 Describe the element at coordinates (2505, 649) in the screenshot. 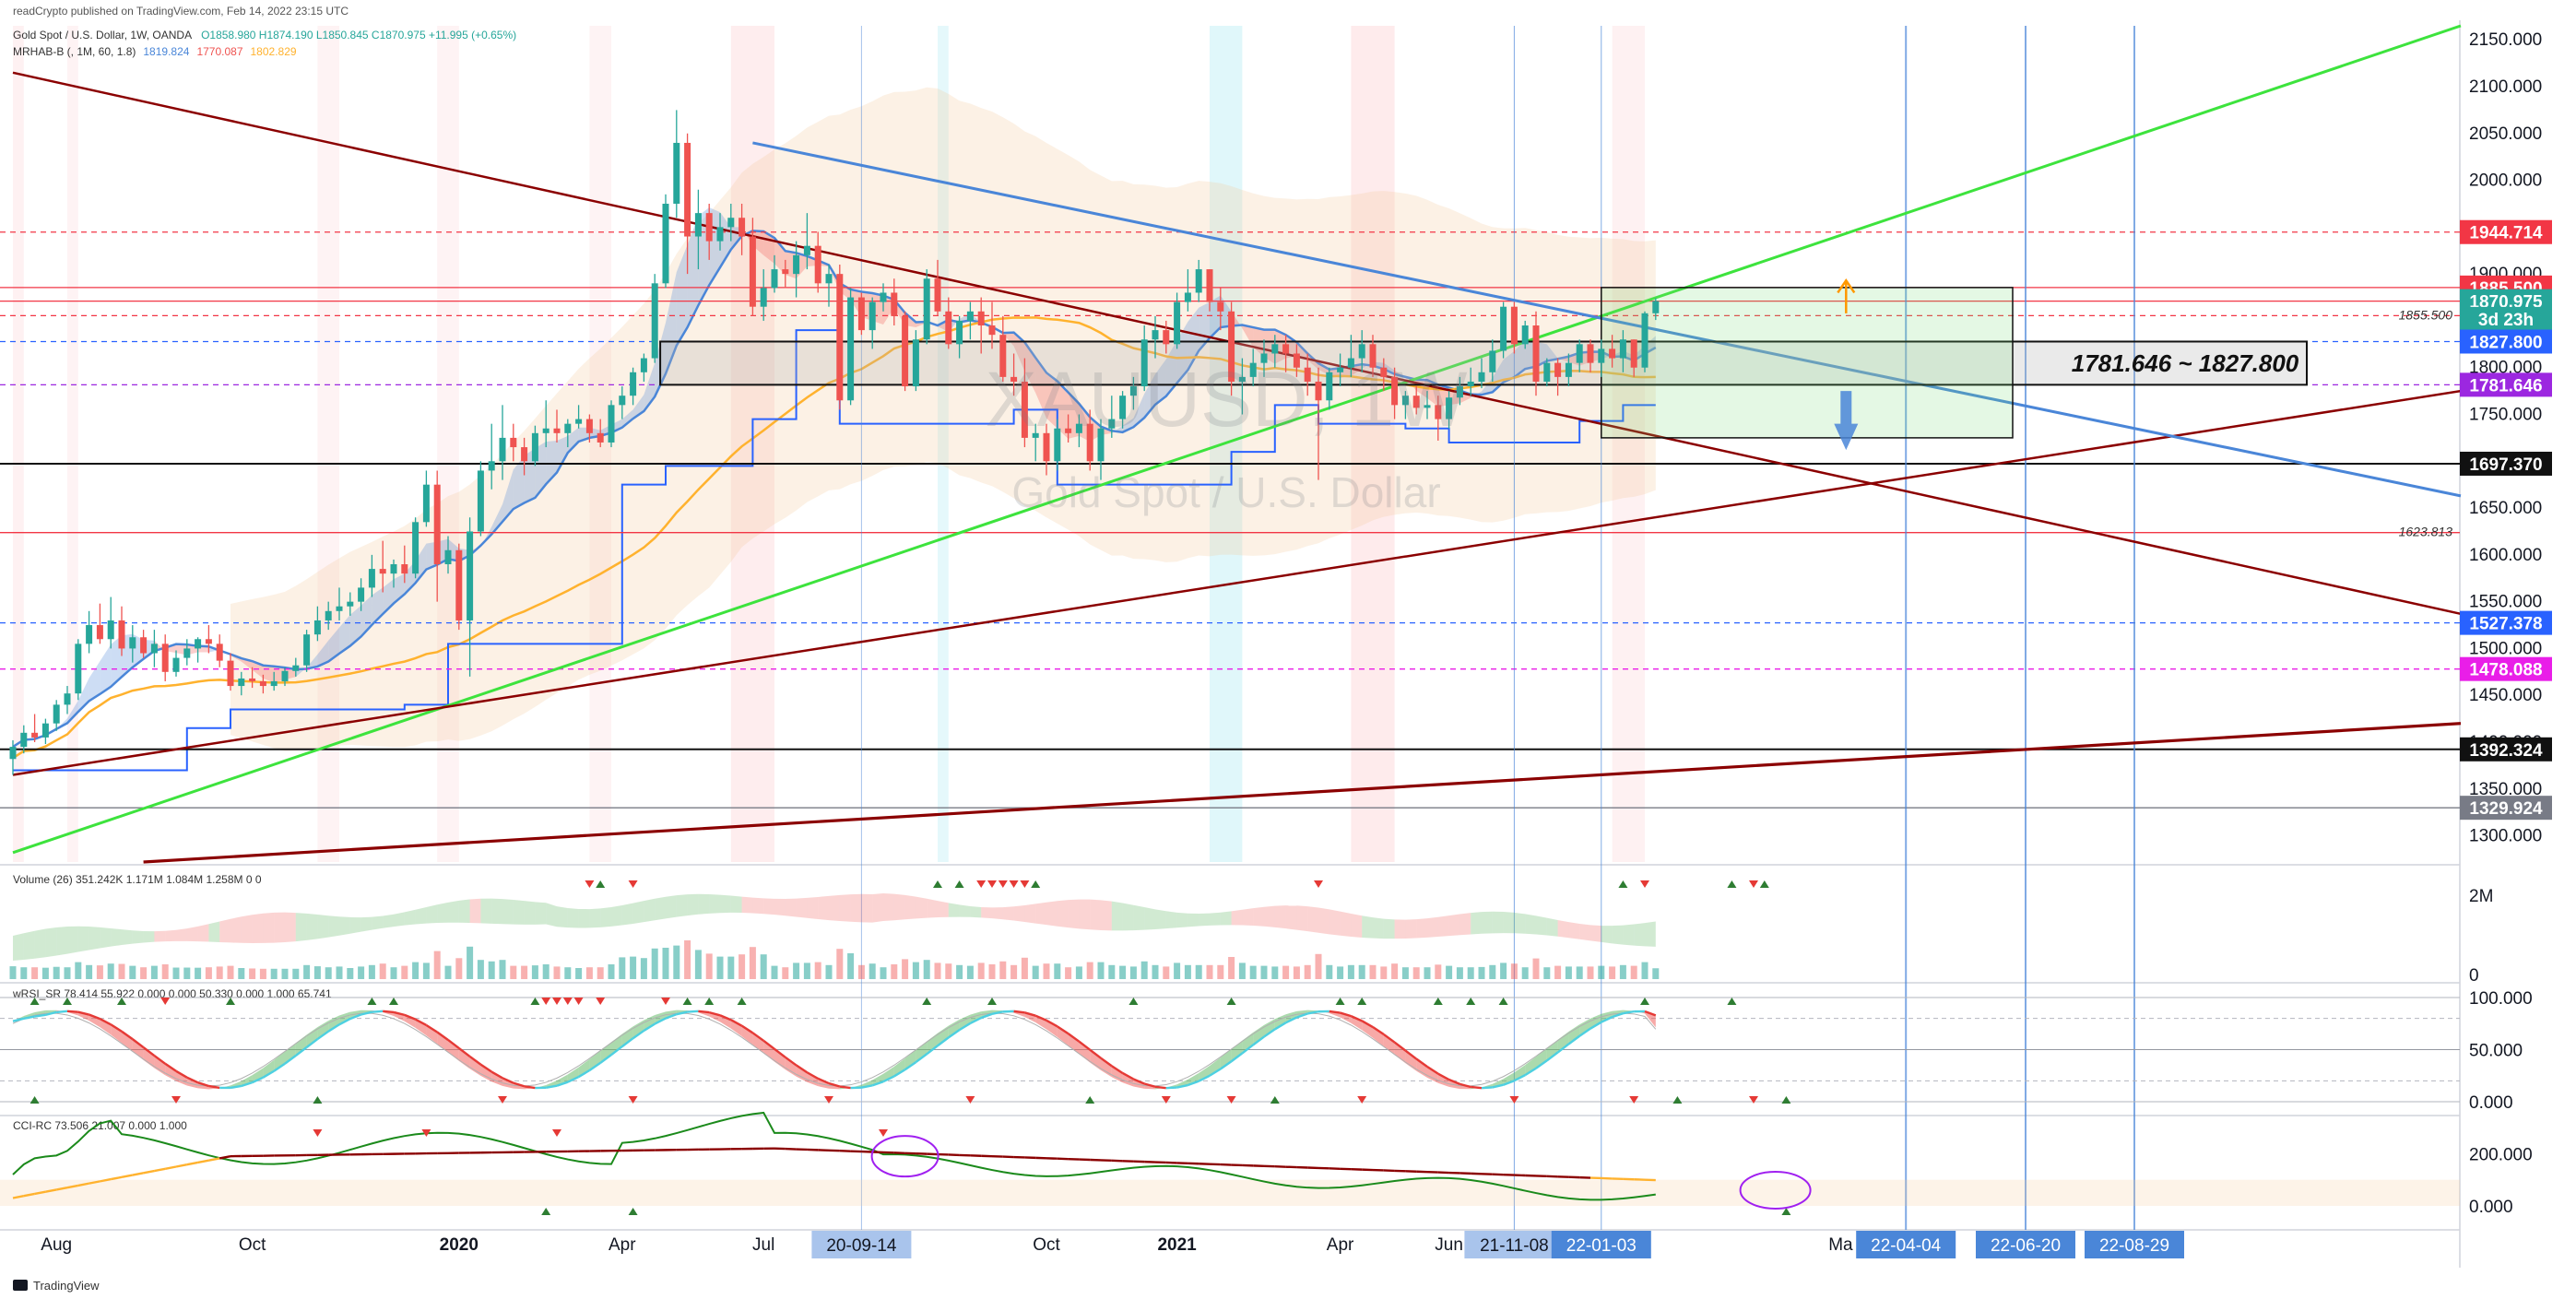

I see `price-tick-label: 1500.000` at that location.